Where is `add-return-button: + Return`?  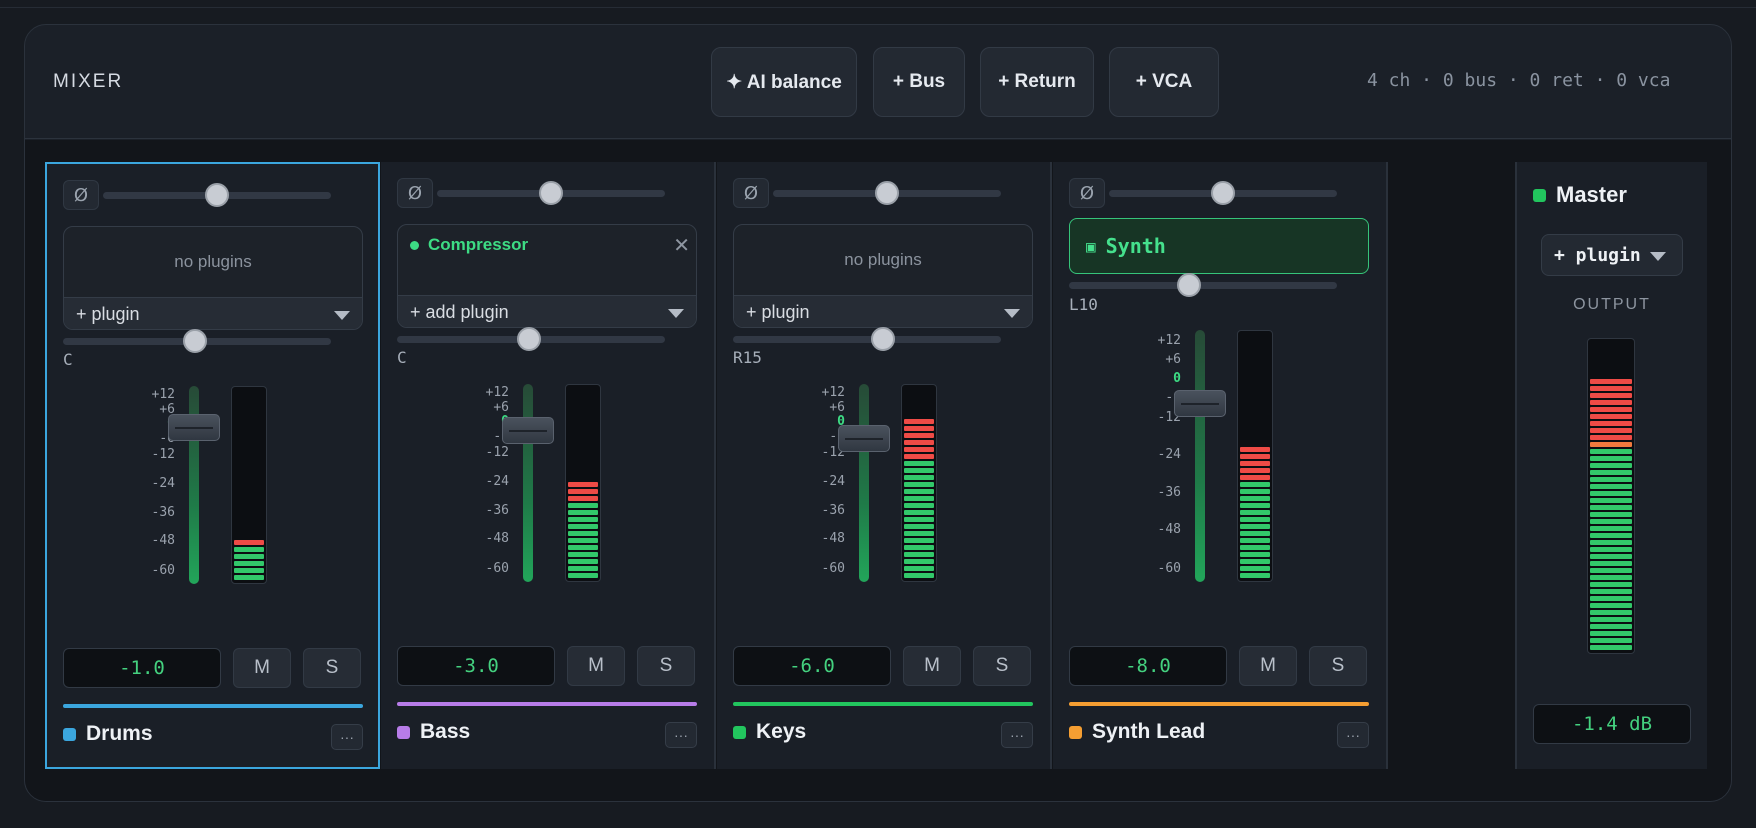 add-return-button: + Return is located at coordinates (1037, 82).